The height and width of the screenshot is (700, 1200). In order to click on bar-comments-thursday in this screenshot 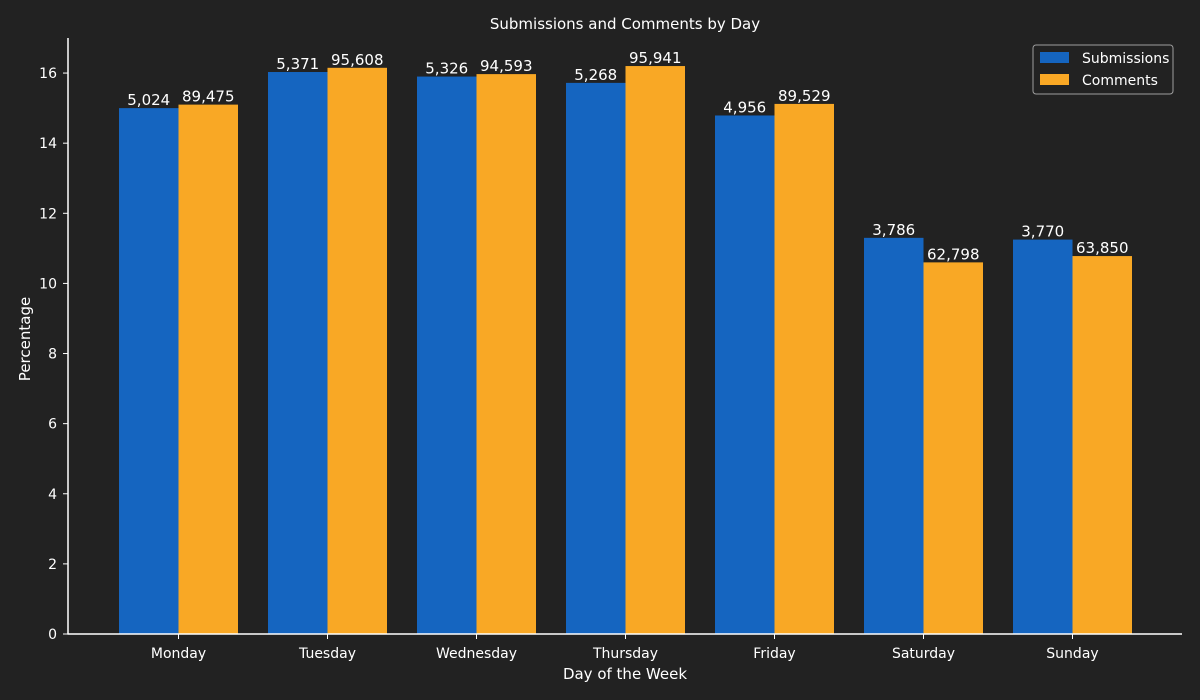, I will do `click(655, 350)`.